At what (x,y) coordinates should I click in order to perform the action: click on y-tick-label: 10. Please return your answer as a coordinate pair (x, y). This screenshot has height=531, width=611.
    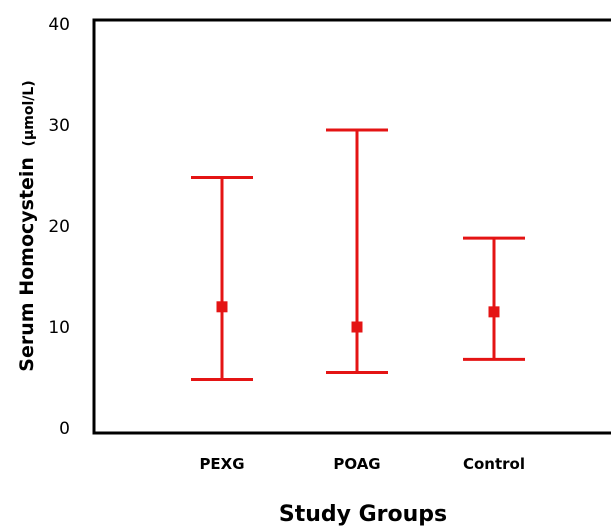
    Looking at the image, I should click on (59, 328).